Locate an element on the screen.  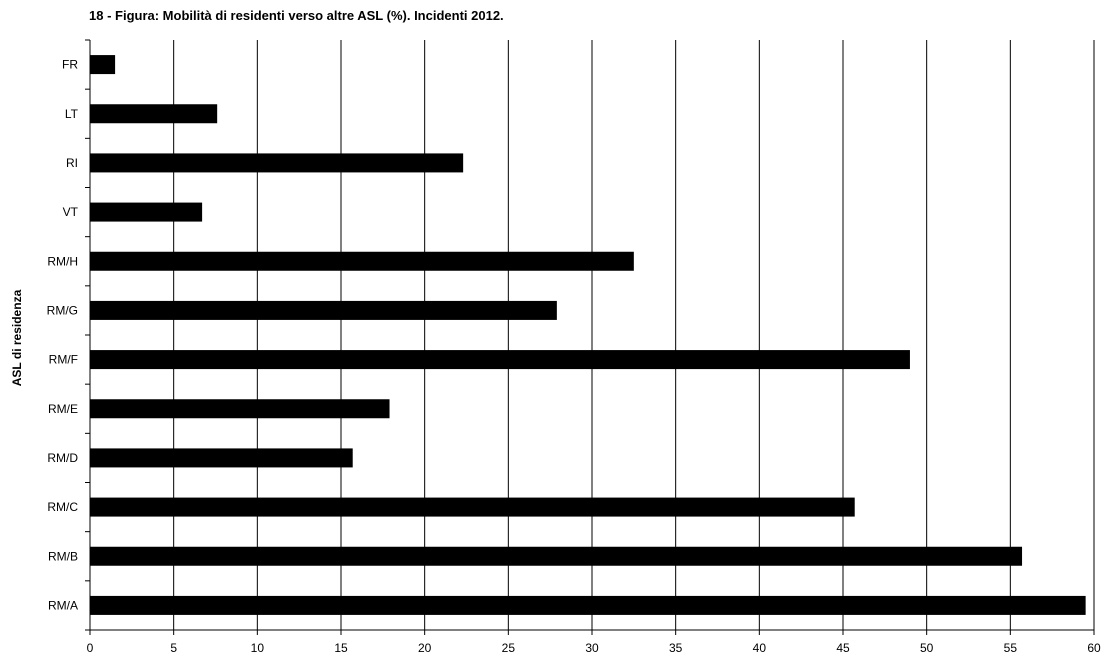
bar-rm-a is located at coordinates (588, 605).